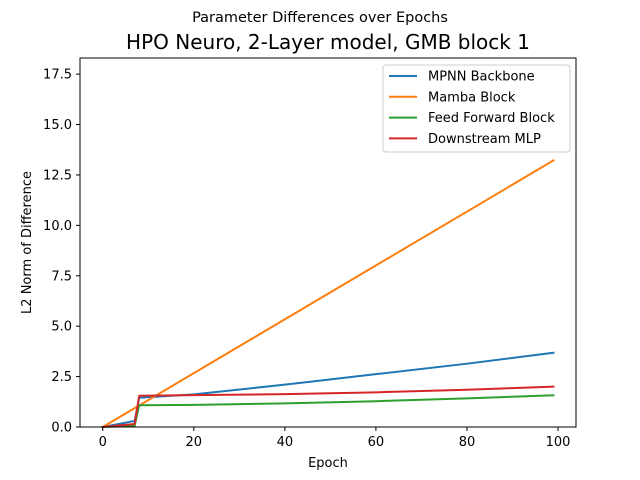  I want to click on x-tick-label: 20, so click(194, 442).